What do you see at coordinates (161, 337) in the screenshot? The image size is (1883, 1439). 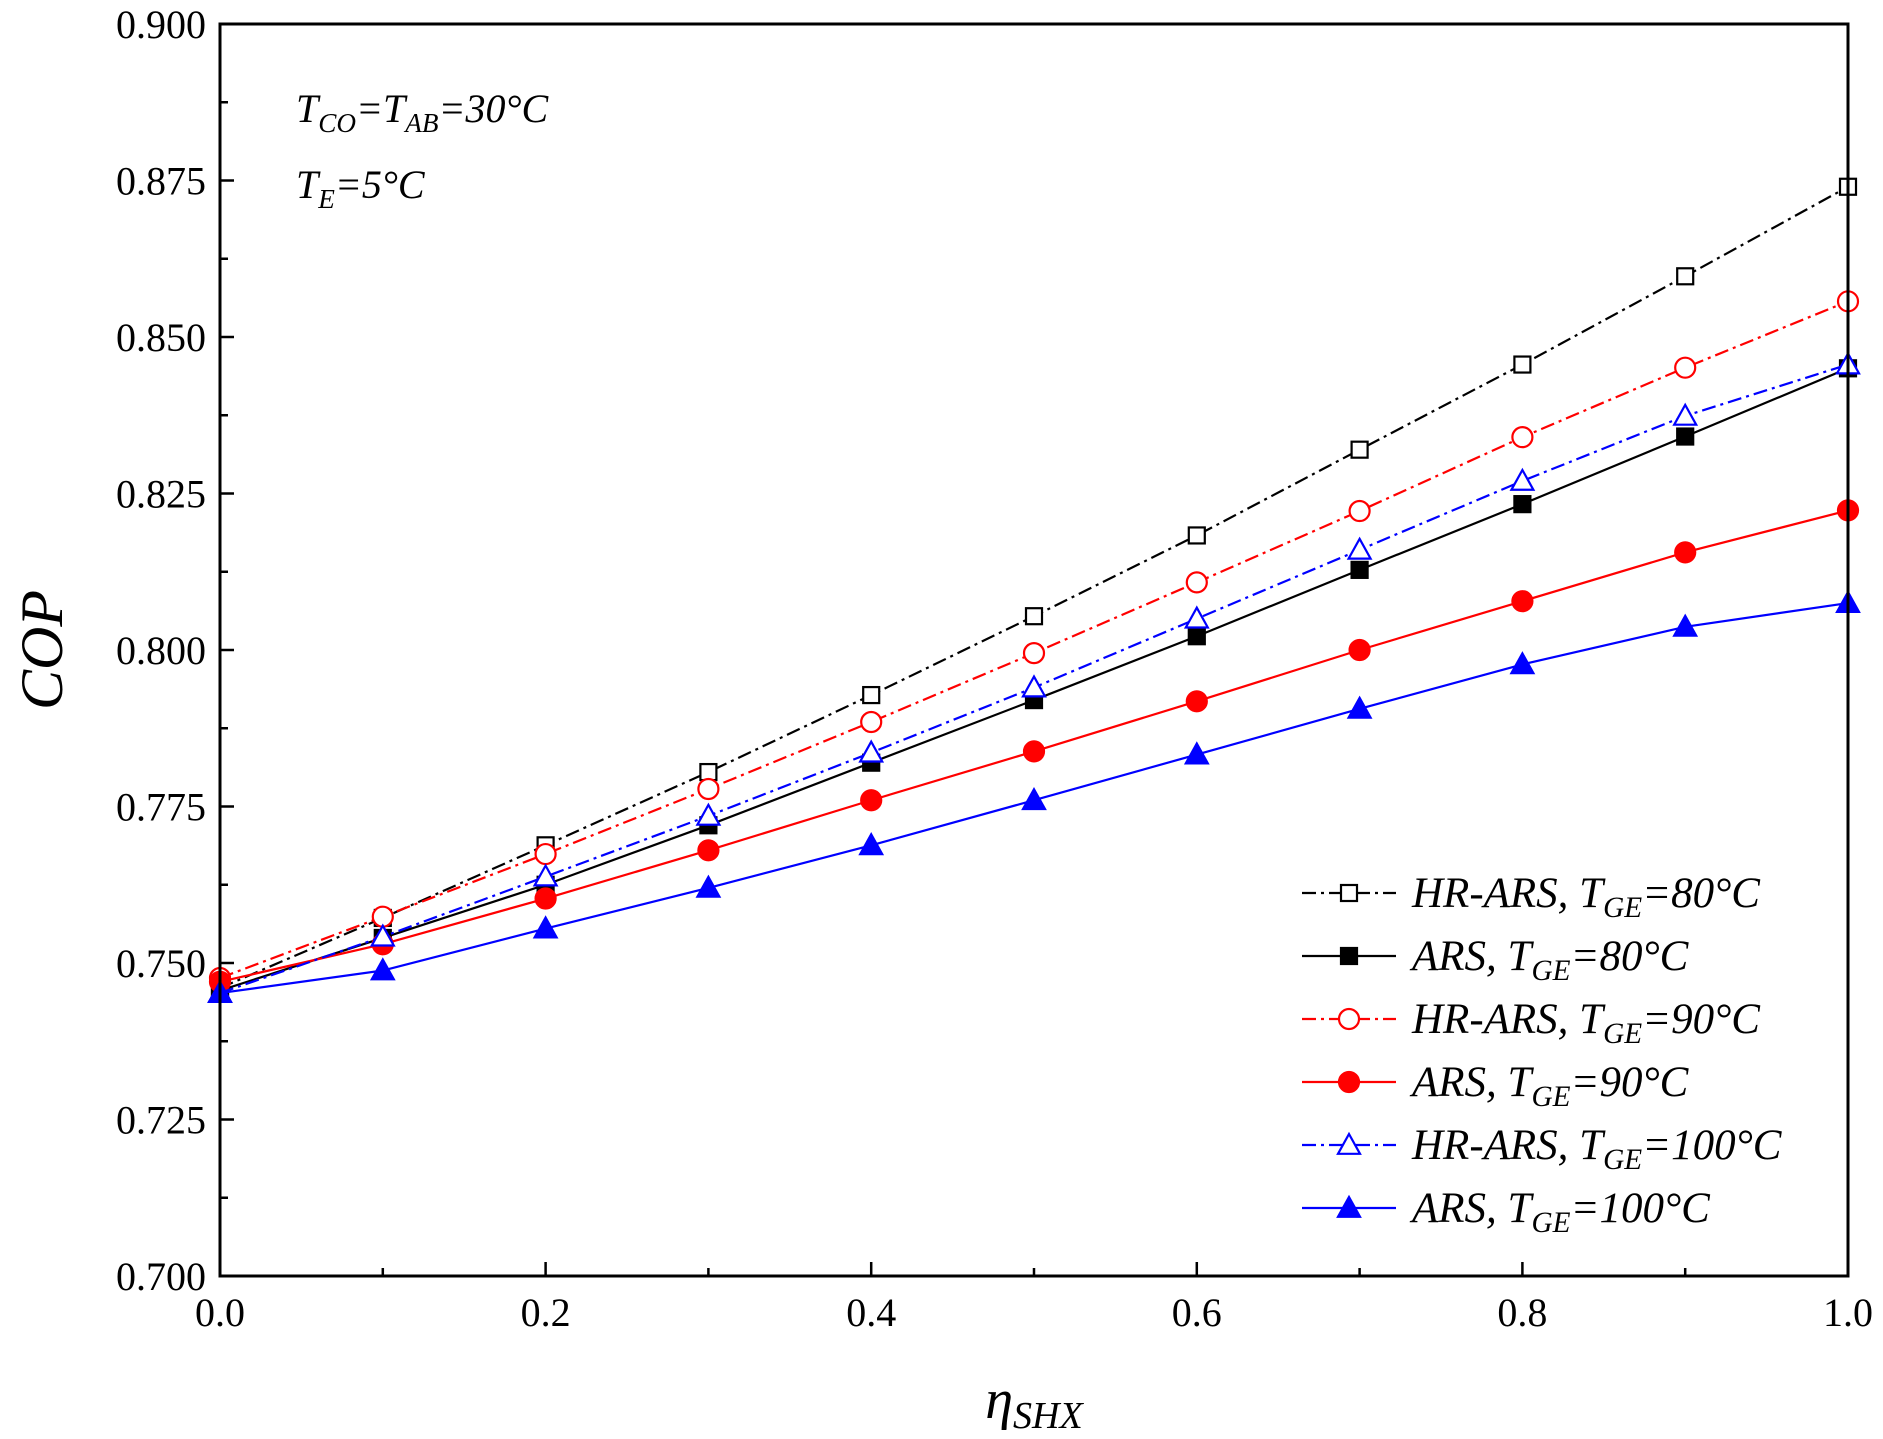 I see `y-tick-label: 0.850` at bounding box center [161, 337].